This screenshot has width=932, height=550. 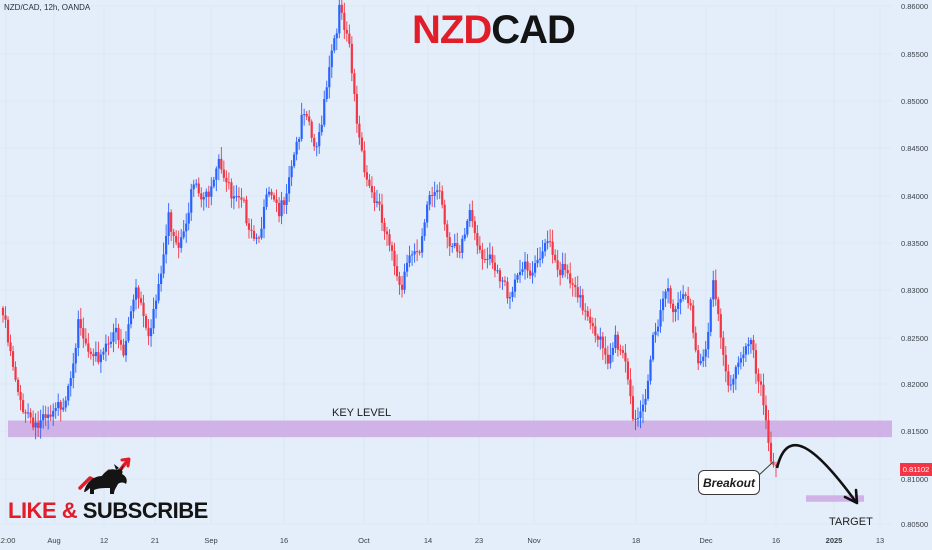 What do you see at coordinates (442, 540) in the screenshot?
I see `time-axis: 12:00 Aug 12 21 Sep 16 Oct 14 23 Nov 18 Dec 16 2025 13` at bounding box center [442, 540].